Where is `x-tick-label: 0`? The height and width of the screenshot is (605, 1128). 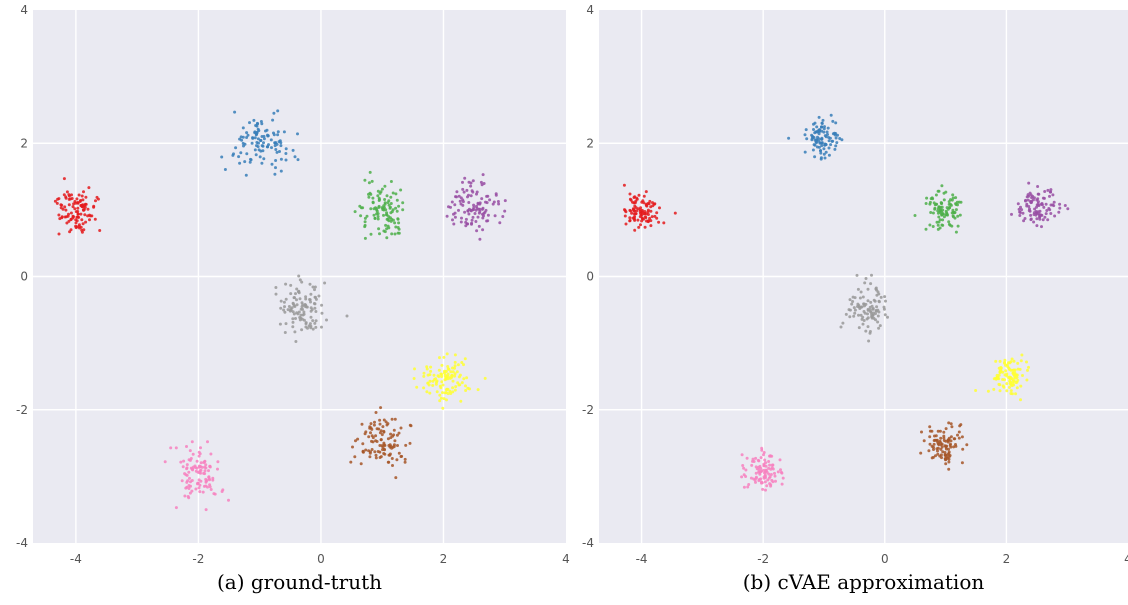 x-tick-label: 0 is located at coordinates (321, 559).